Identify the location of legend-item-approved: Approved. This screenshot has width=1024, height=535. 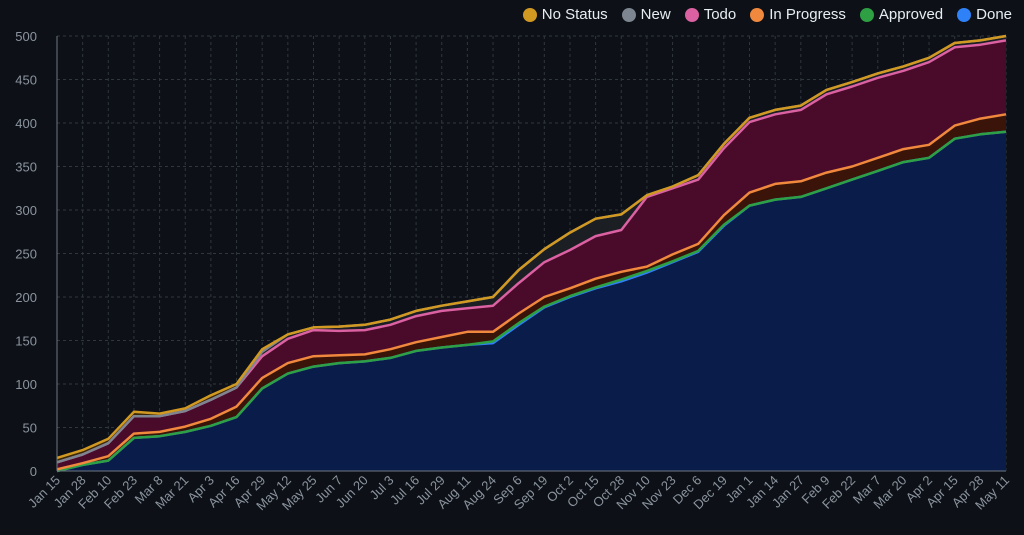
(901, 14).